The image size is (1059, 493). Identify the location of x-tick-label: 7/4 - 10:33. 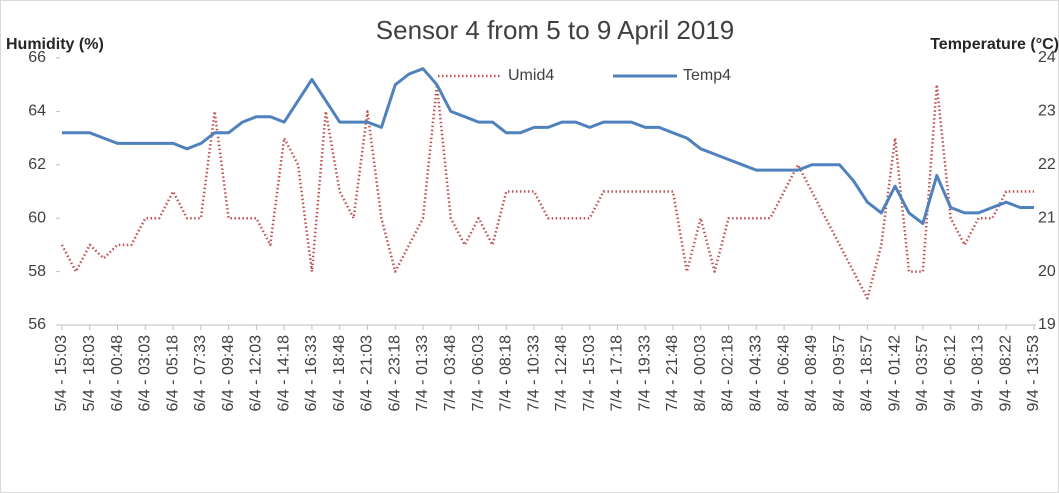
(533, 373).